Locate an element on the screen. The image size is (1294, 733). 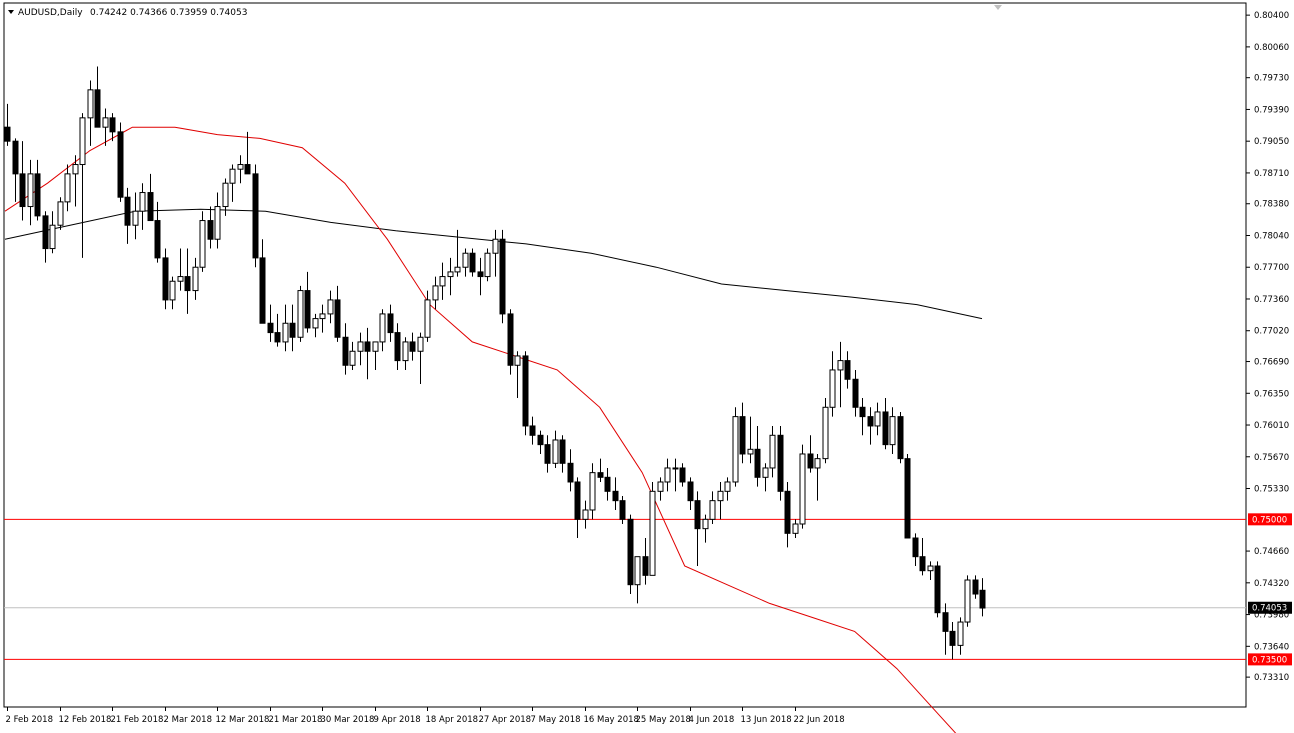
date-tick-label: 2 Feb 2018 is located at coordinates (30, 720).